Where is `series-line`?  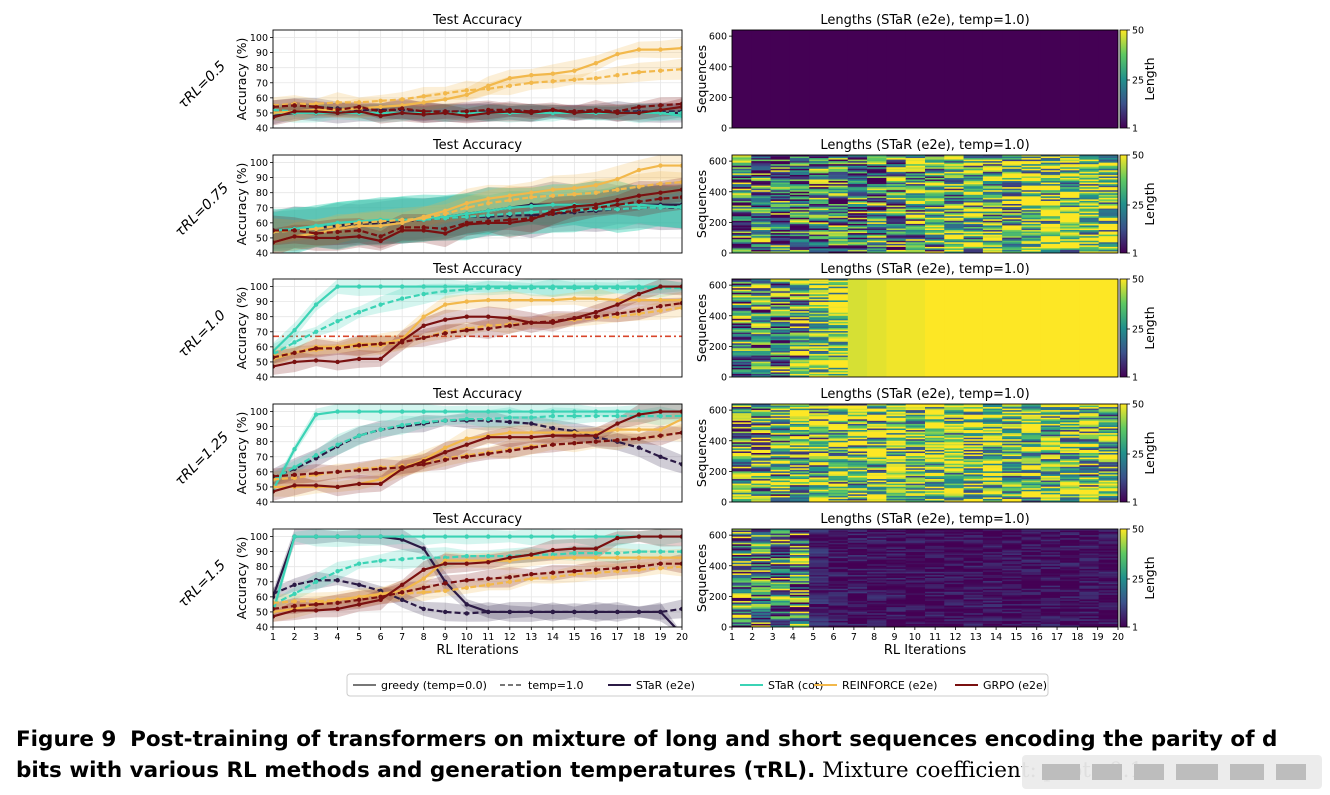
series-line is located at coordinates (477, 330).